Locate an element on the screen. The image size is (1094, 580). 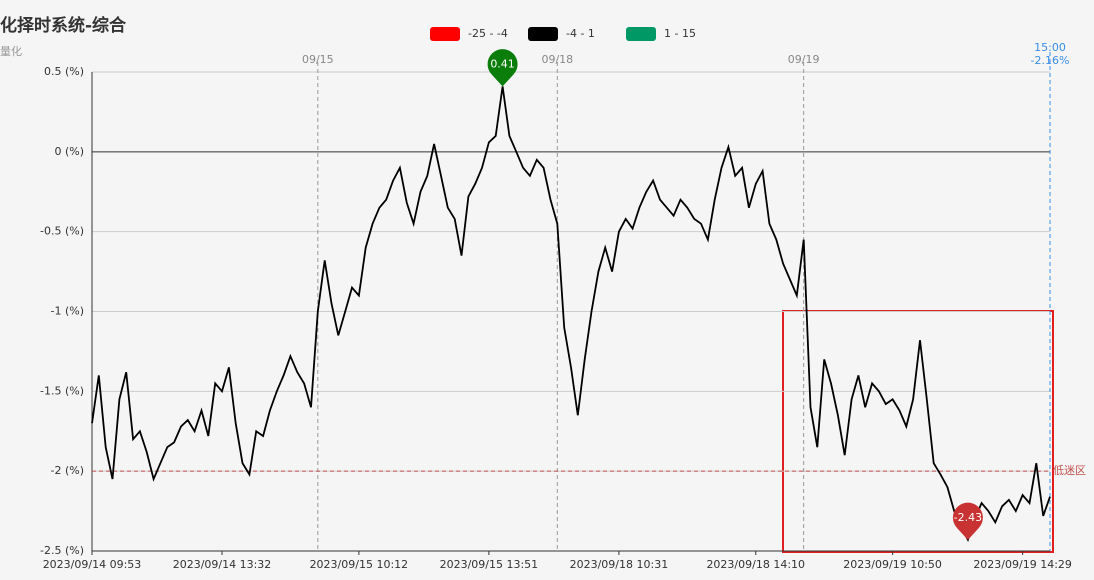
x-tick-label: 2023/09/14 13:32 is located at coordinates (222, 564).